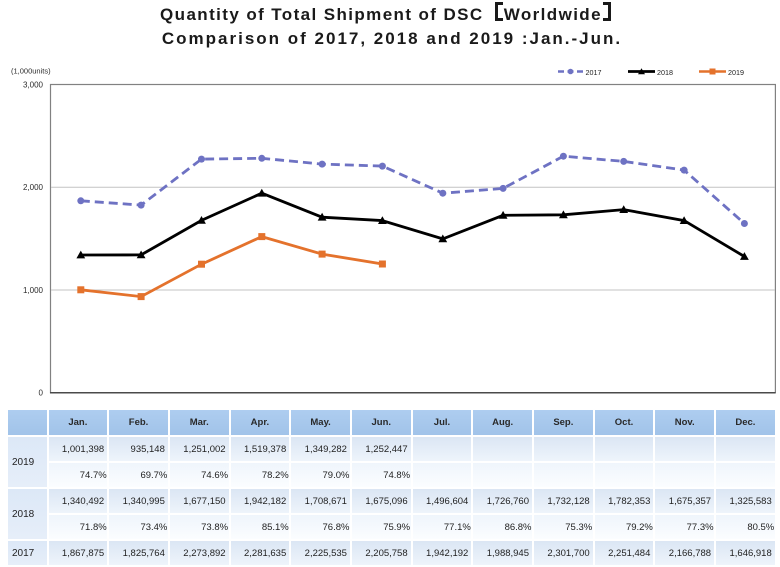 The width and height of the screenshot is (780, 567). I want to click on svg-text: 1,000, so click(33, 290).